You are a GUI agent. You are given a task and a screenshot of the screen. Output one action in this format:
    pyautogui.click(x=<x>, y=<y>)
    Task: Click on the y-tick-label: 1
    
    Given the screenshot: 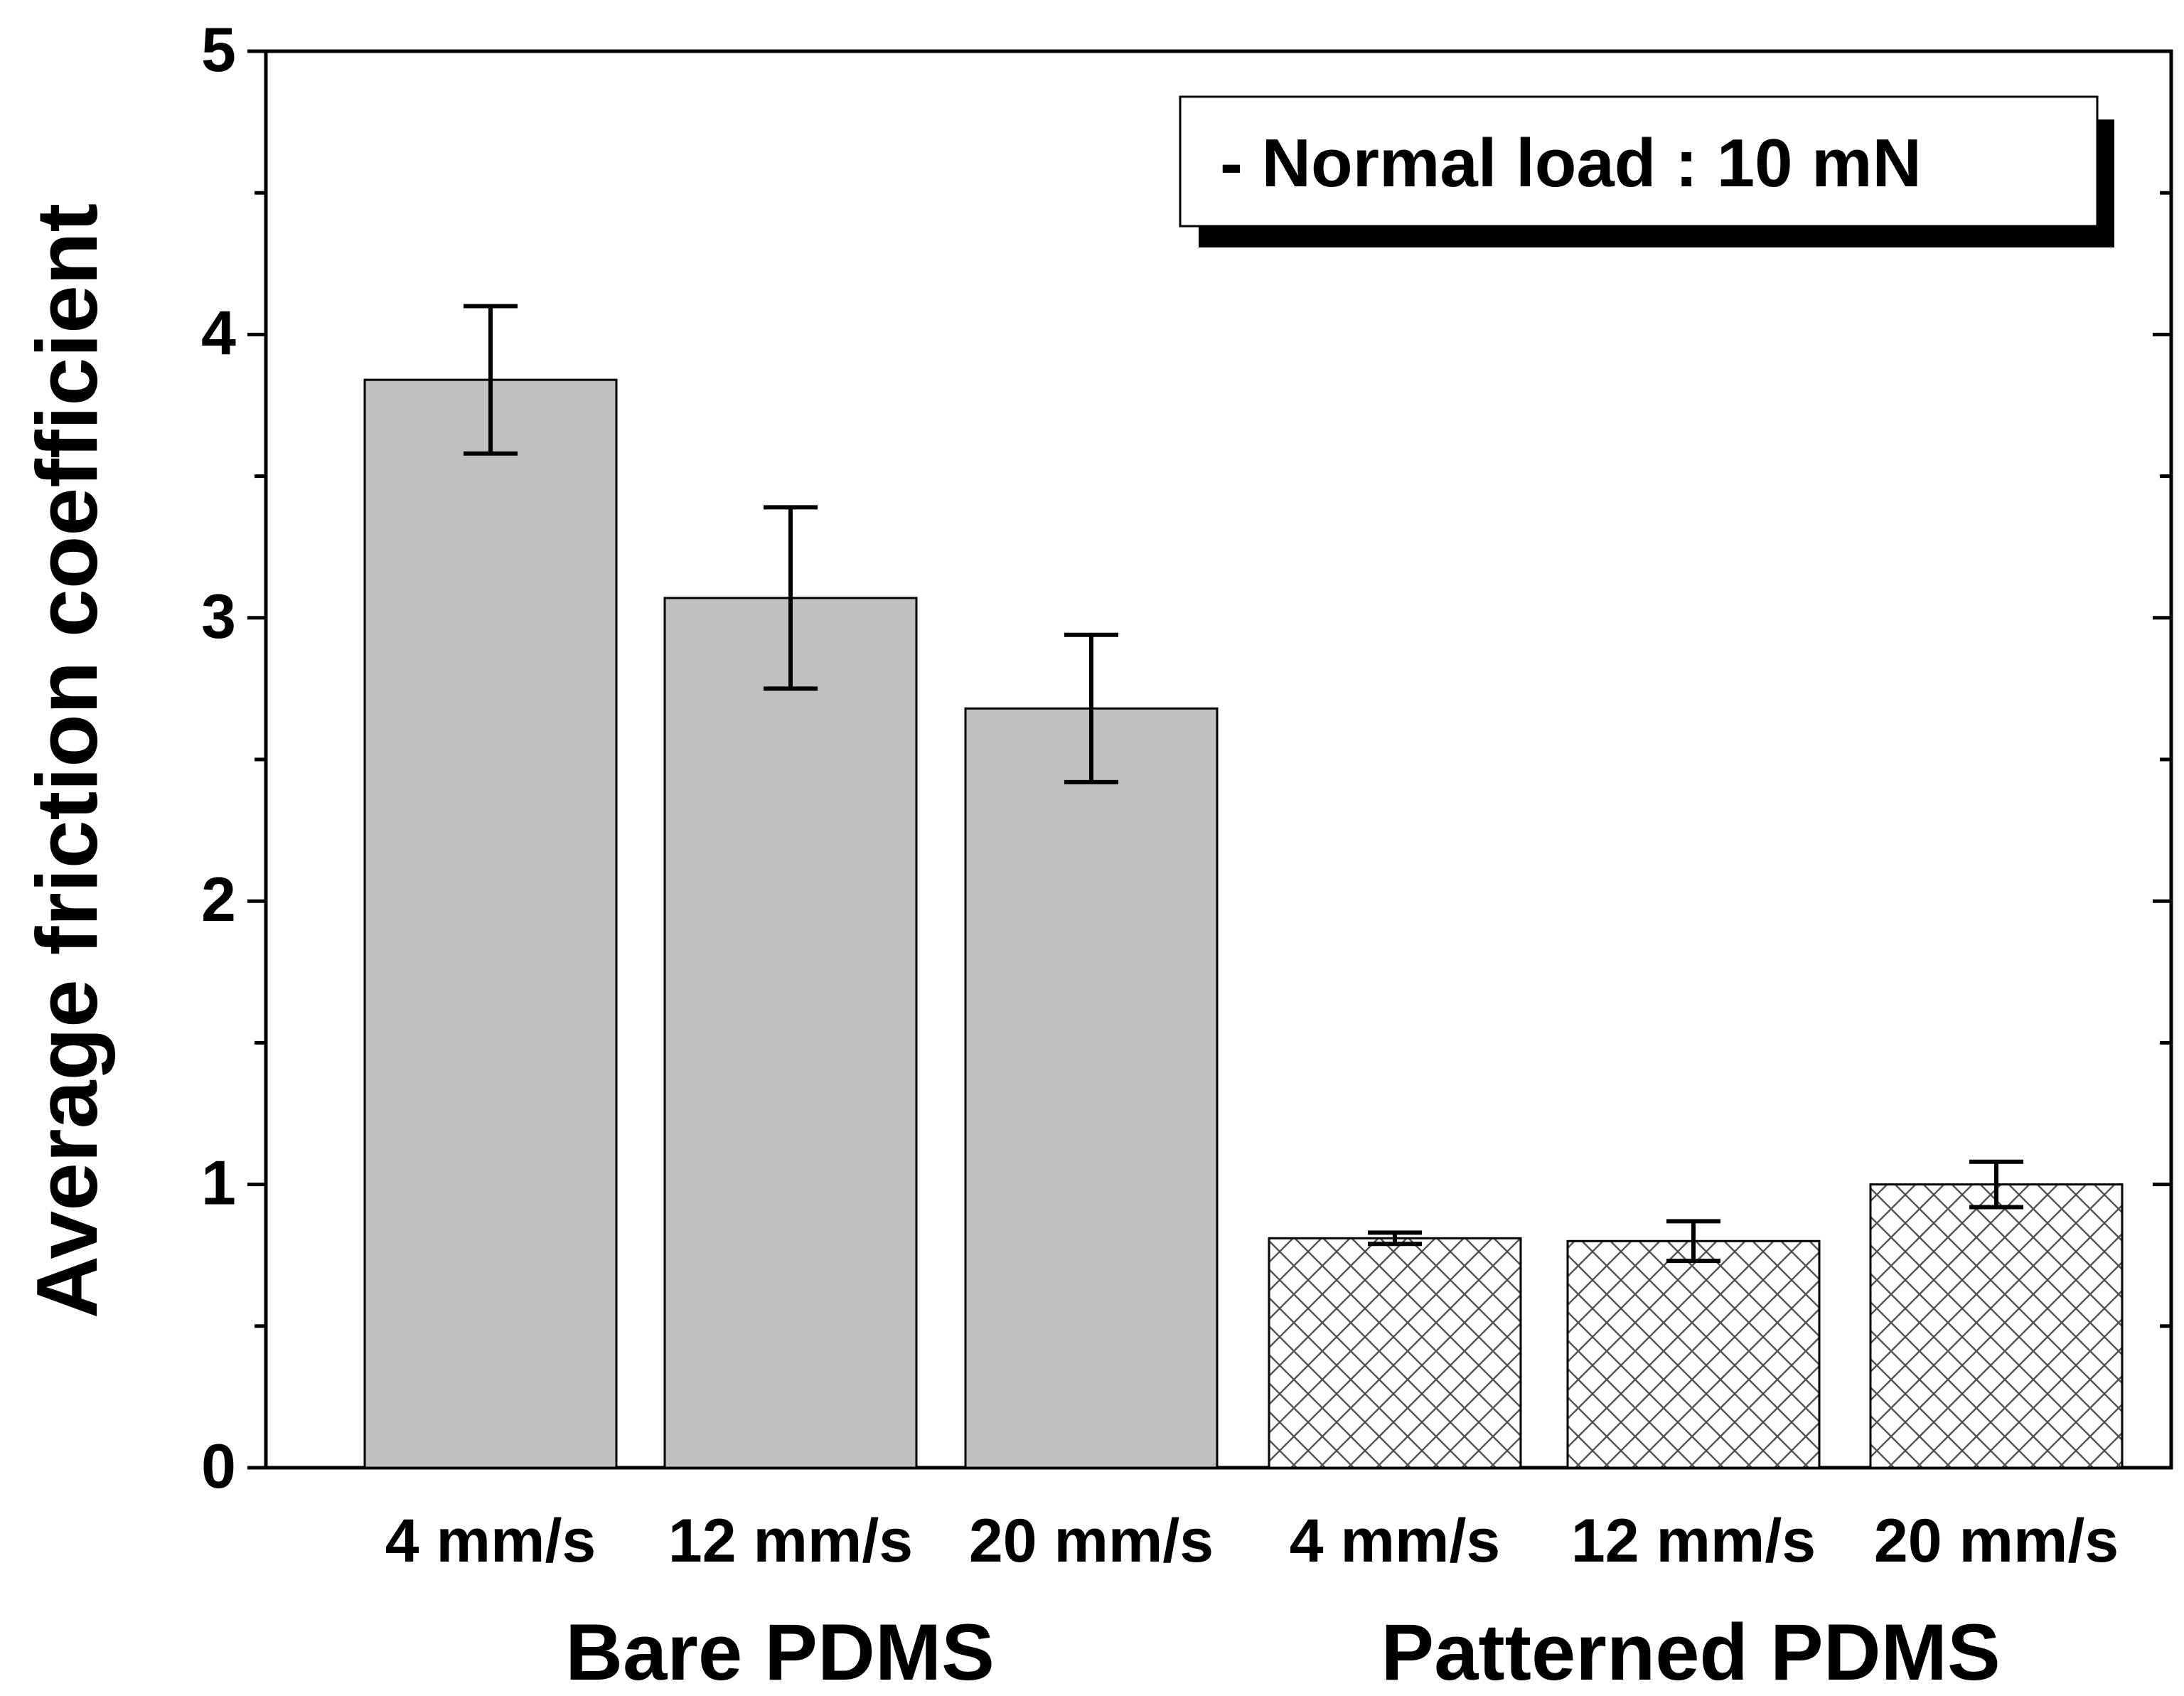 What is the action you would take?
    pyautogui.click(x=219, y=1183)
    